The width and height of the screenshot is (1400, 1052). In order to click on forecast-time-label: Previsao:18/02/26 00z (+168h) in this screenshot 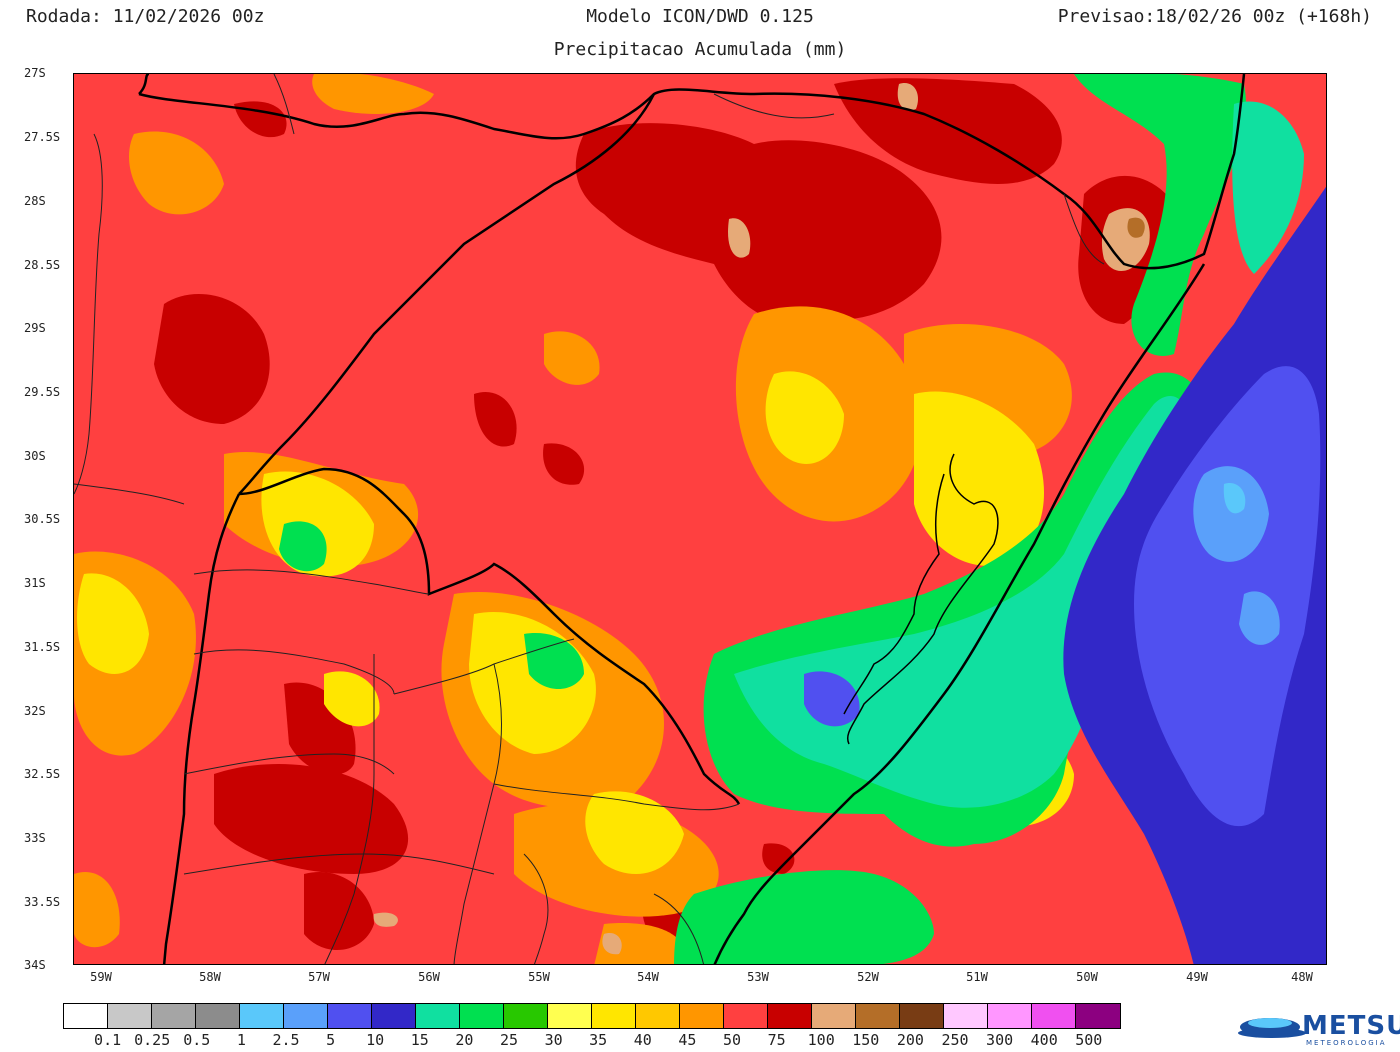, I will do `click(1214, 16)`.